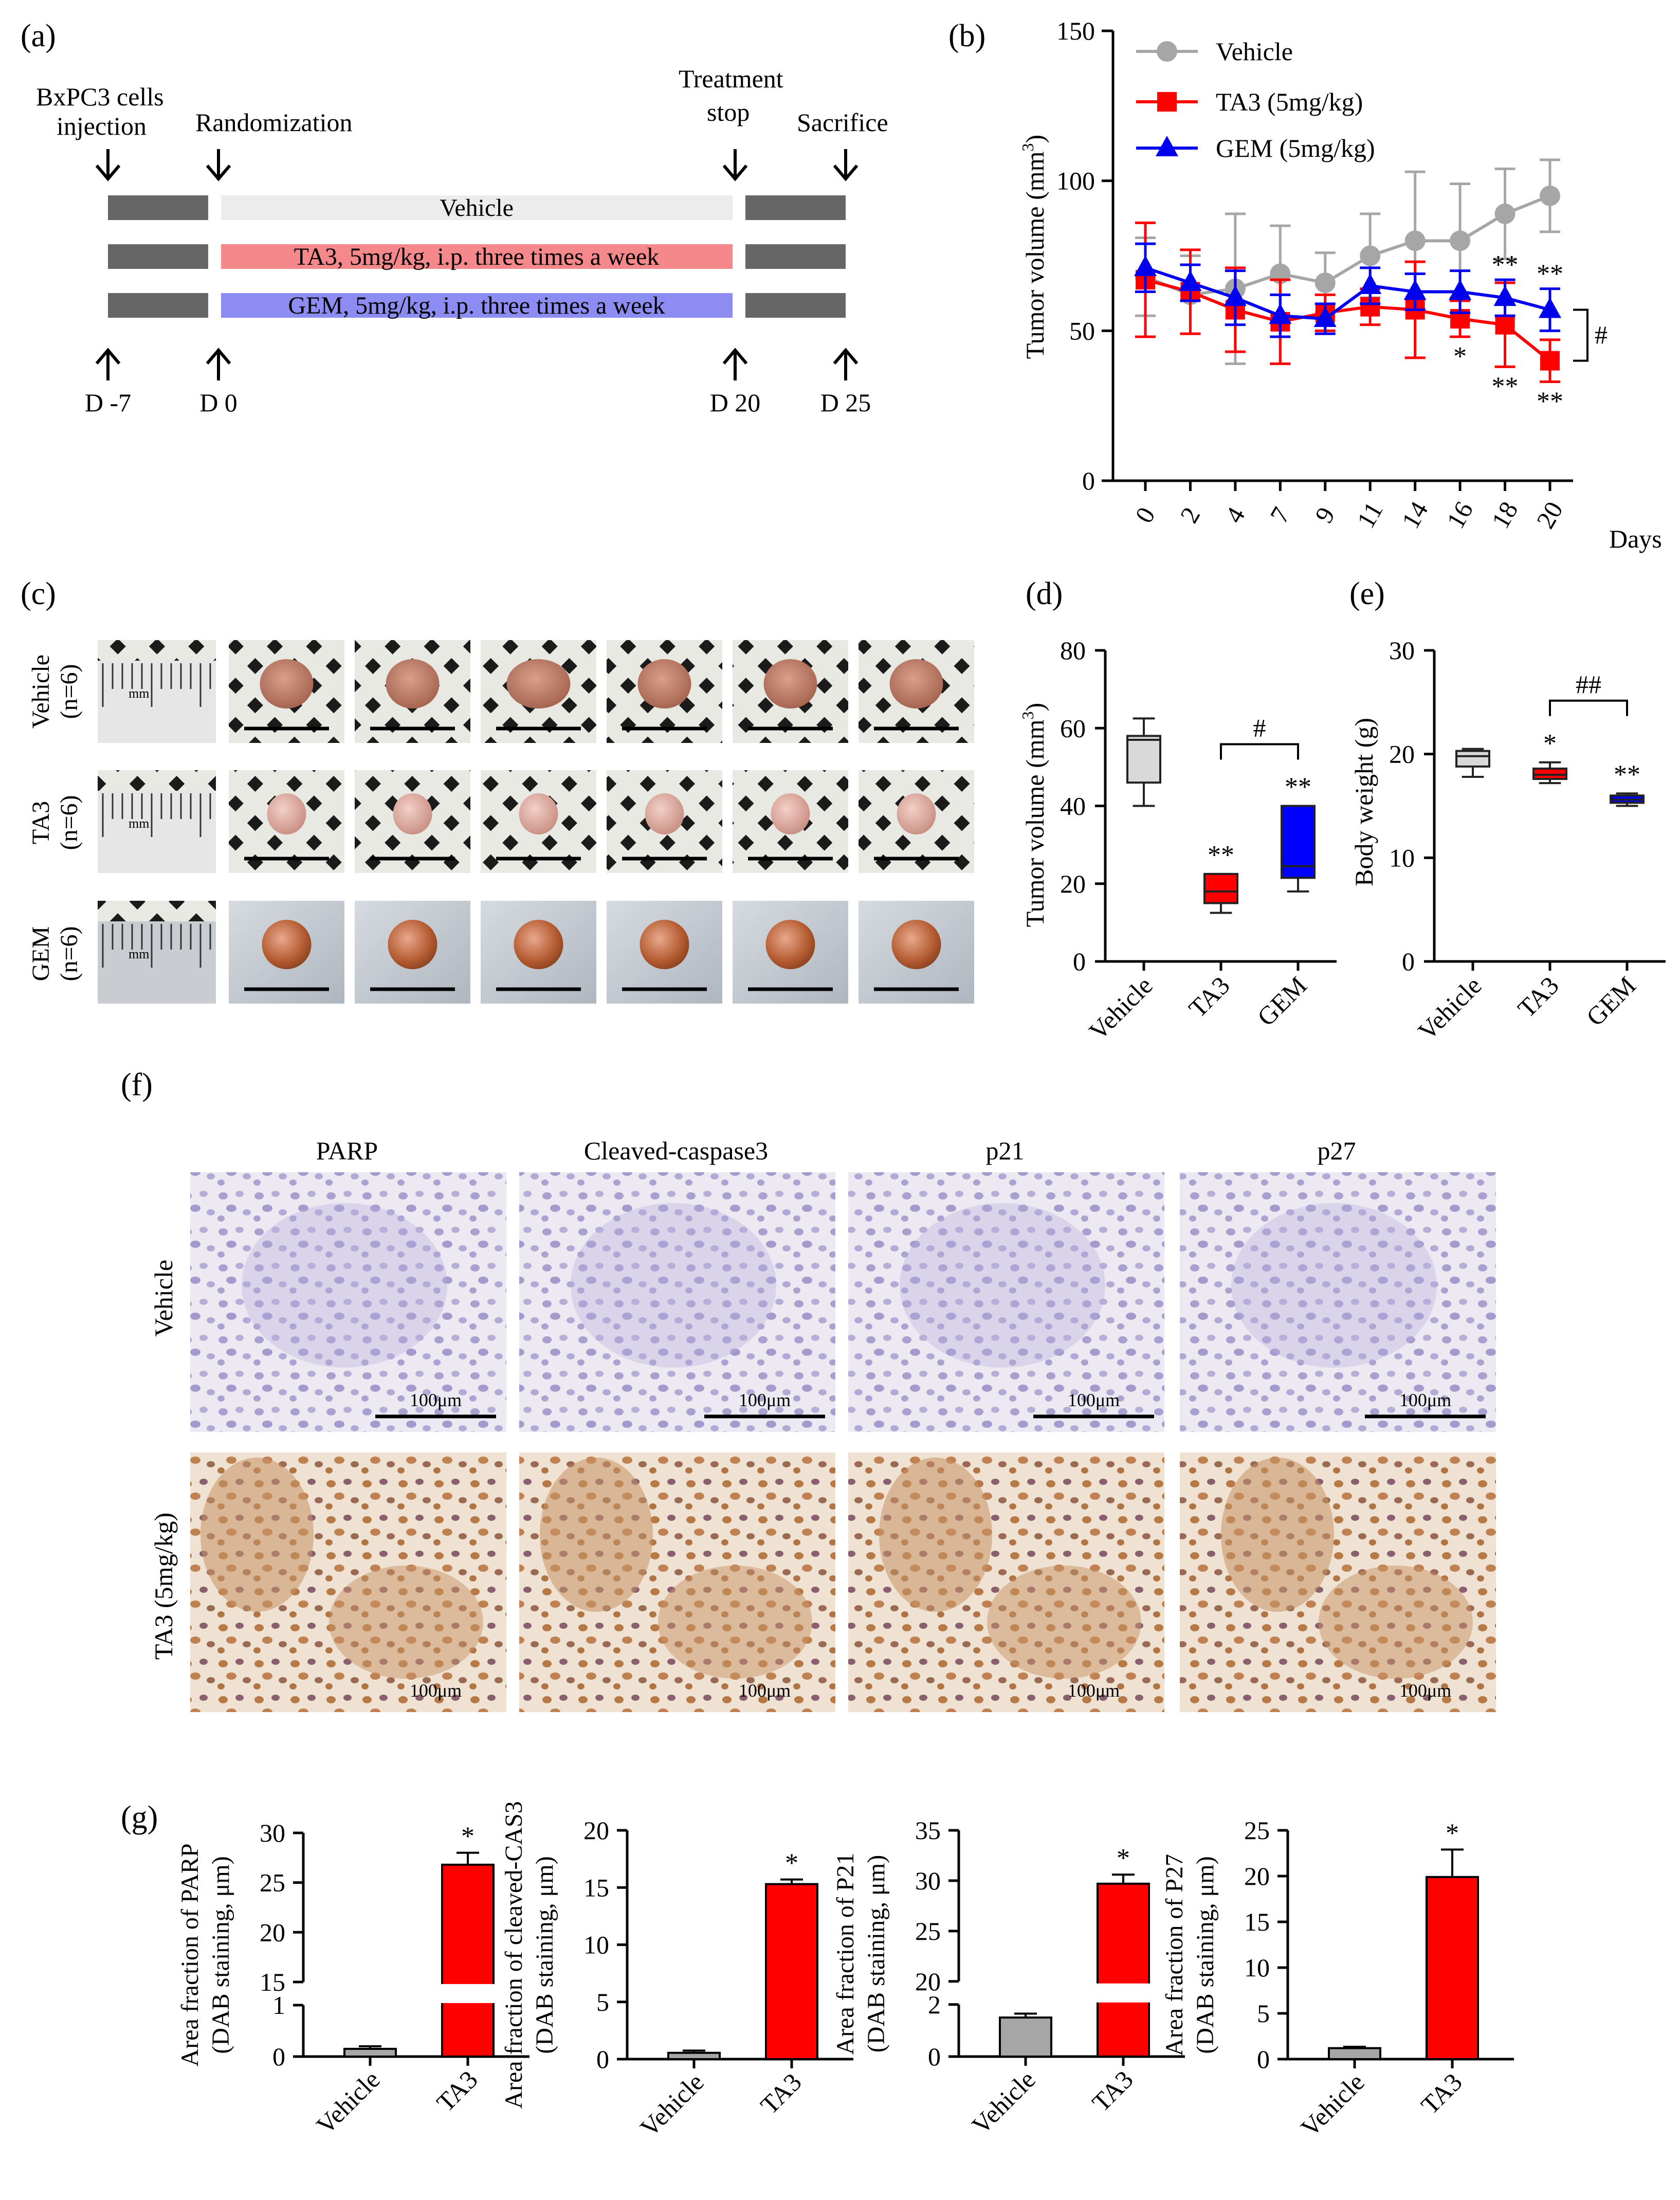 Image resolution: width=1680 pixels, height=2200 pixels. What do you see at coordinates (1145, 515) in the screenshot?
I see `b-xtick-label: 0` at bounding box center [1145, 515].